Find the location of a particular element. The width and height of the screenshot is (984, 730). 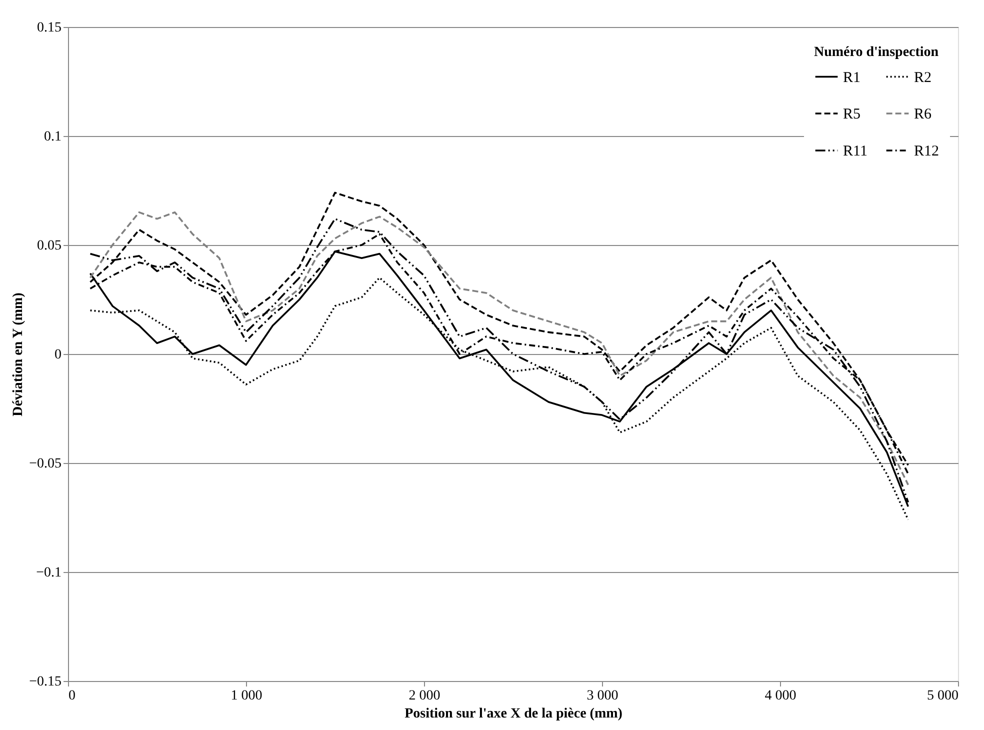

y-tick-label: −0.1 is located at coordinates (49, 573).